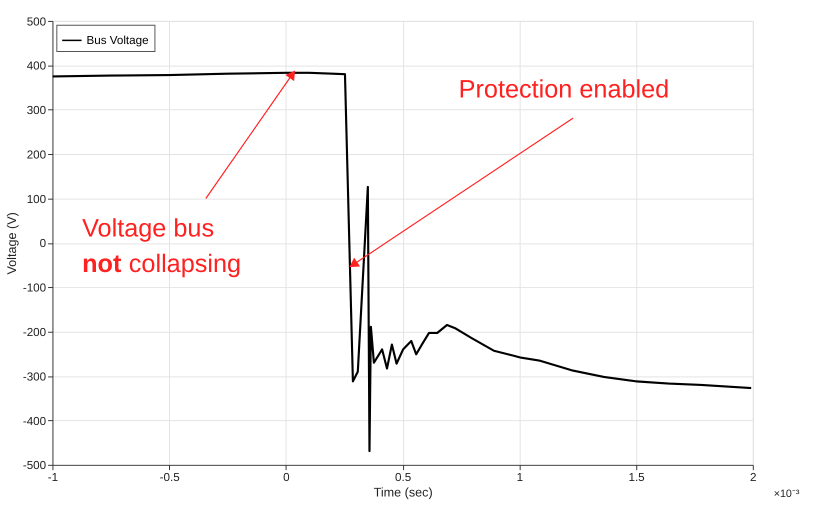 Image resolution: width=814 pixels, height=518 pixels. What do you see at coordinates (36, 111) in the screenshot?
I see `y-tick-label: 300` at bounding box center [36, 111].